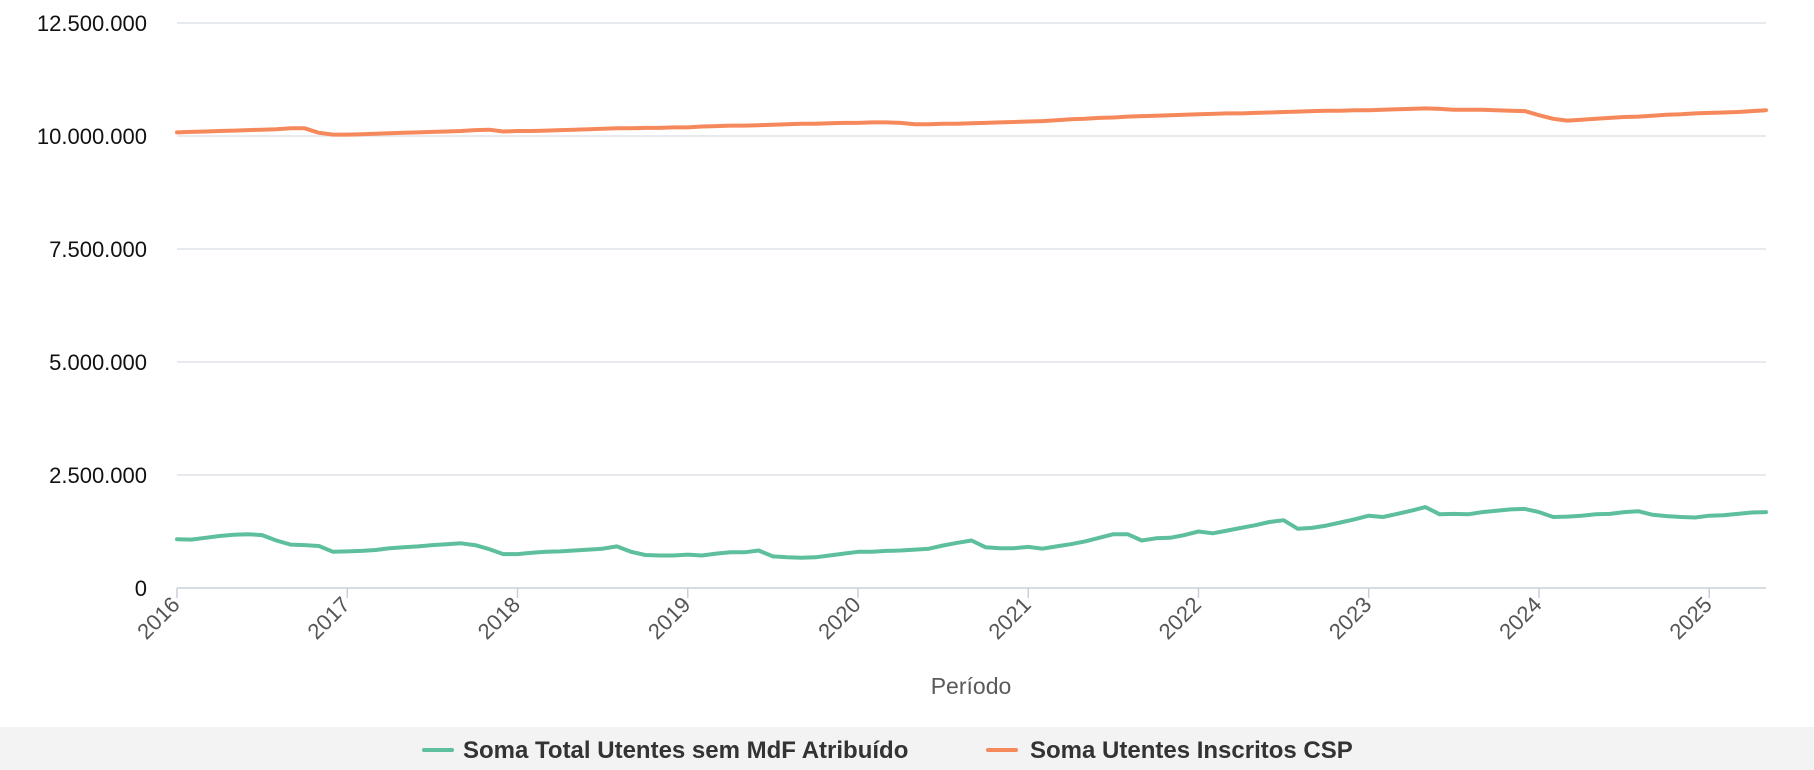 This screenshot has height=770, width=1814. I want to click on x-axis-title: Período, so click(971, 686).